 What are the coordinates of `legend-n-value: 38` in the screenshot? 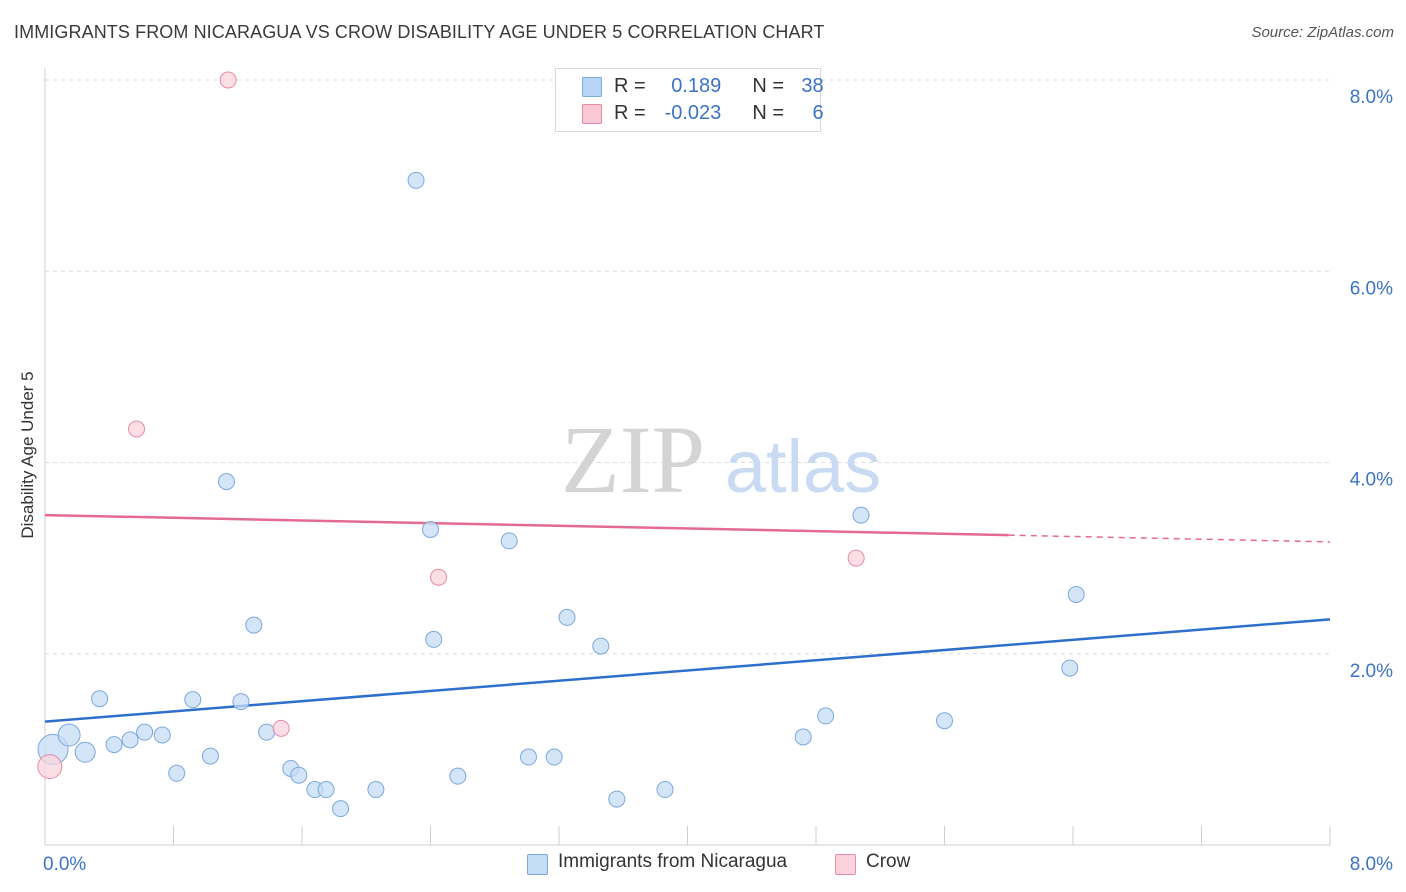 It's located at (812, 86).